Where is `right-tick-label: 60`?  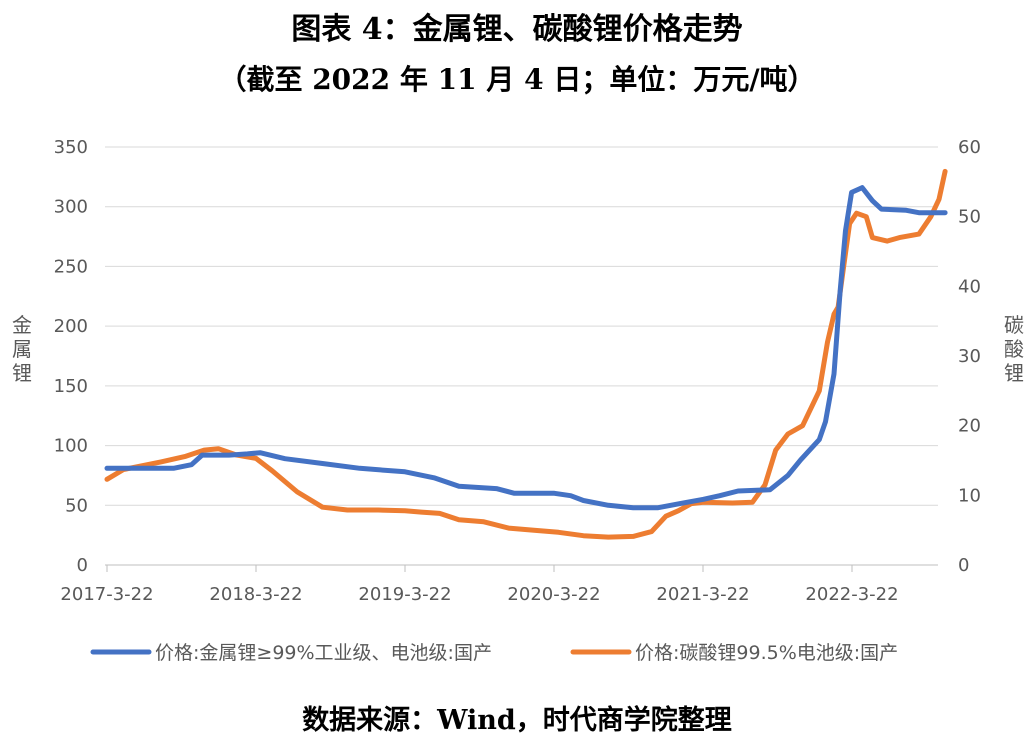
right-tick-label: 60 is located at coordinates (969, 147).